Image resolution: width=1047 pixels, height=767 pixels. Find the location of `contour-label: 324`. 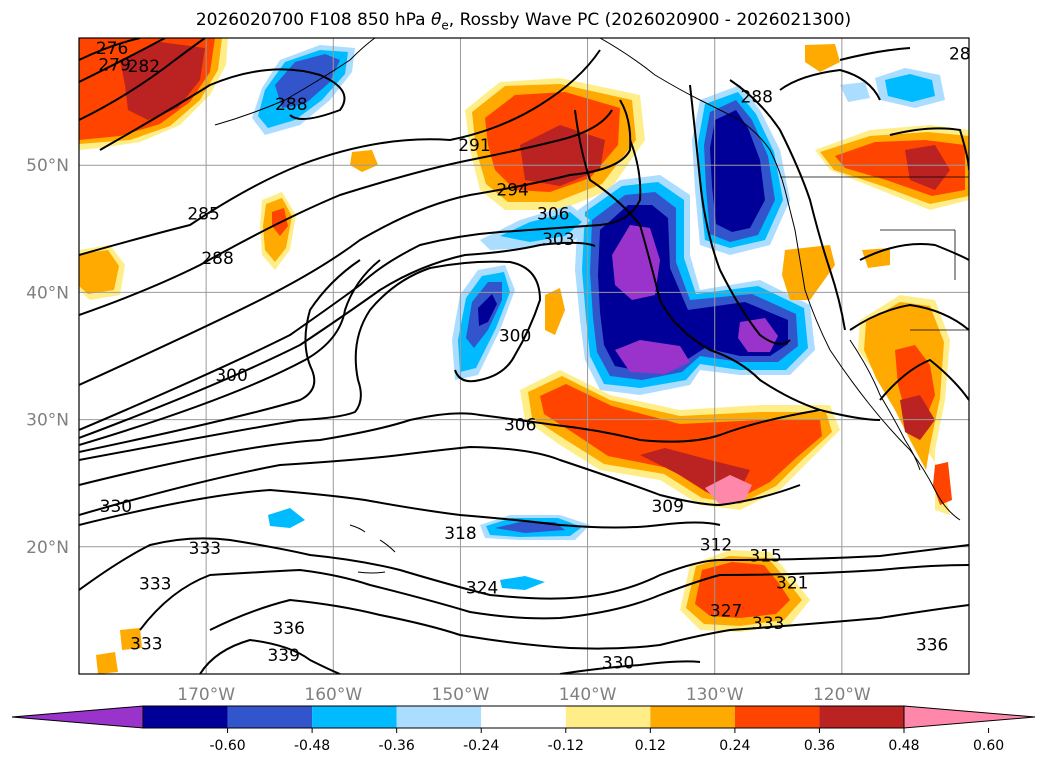

contour-label: 324 is located at coordinates (482, 589).